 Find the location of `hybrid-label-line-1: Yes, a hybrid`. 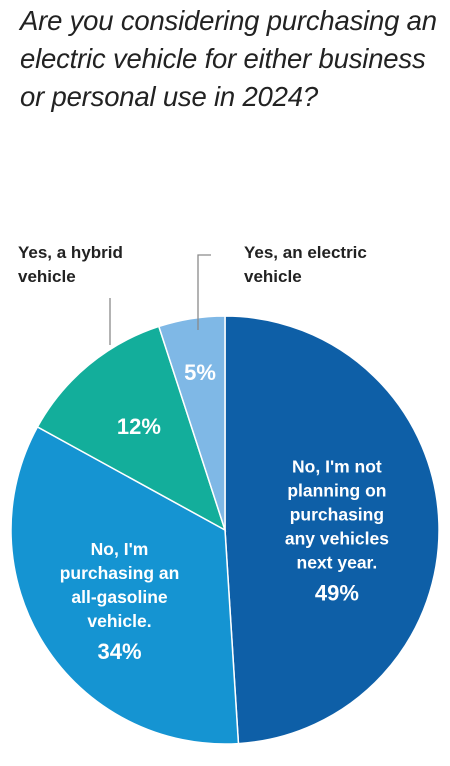

hybrid-label-line-1: Yes, a hybrid is located at coordinates (70, 252).